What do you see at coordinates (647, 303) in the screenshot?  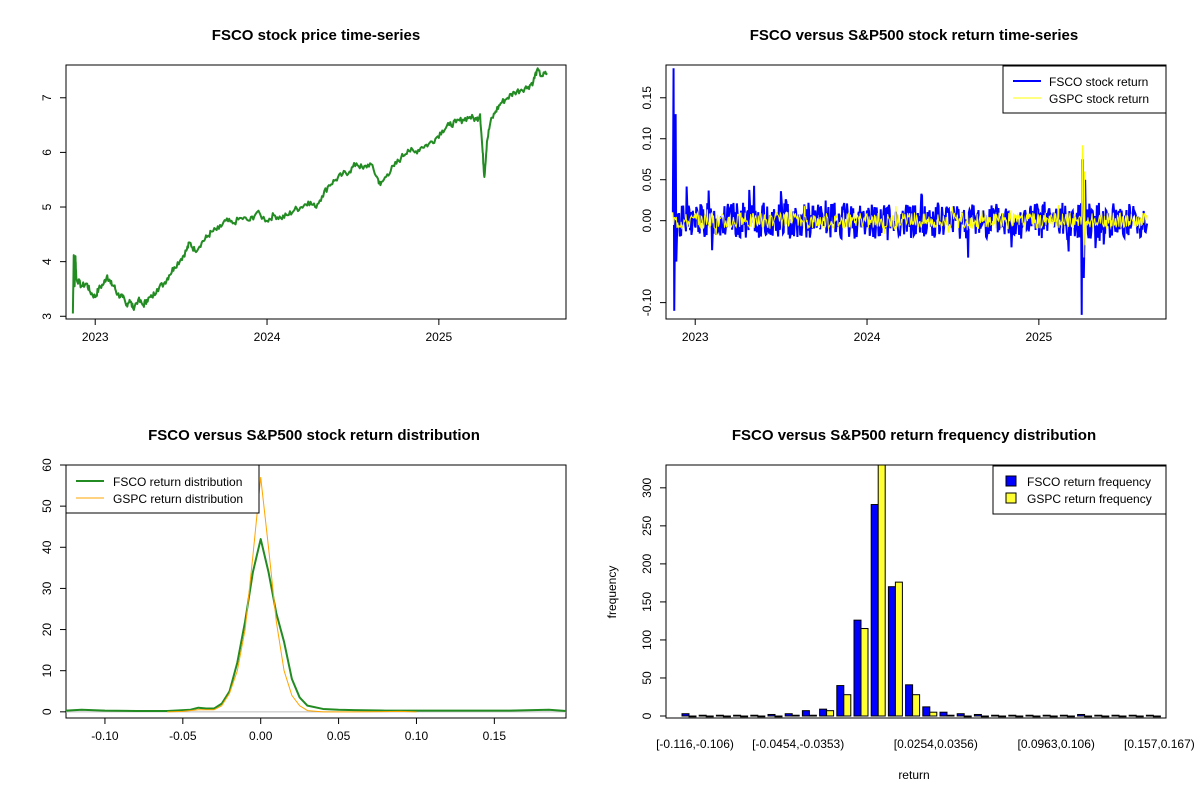 I see `returns-y-tick-label: -0.10` at bounding box center [647, 303].